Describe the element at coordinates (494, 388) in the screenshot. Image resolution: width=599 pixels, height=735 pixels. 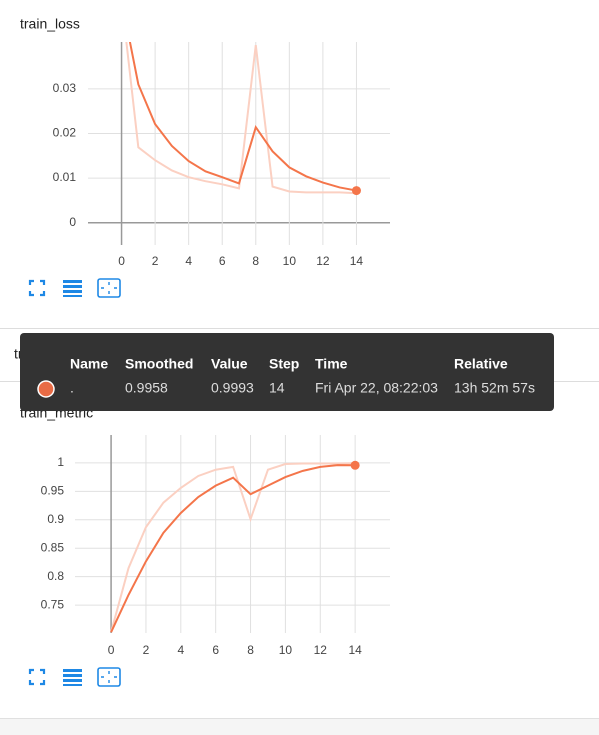
I see `tooltip-cell: 13h 52m 57s` at that location.